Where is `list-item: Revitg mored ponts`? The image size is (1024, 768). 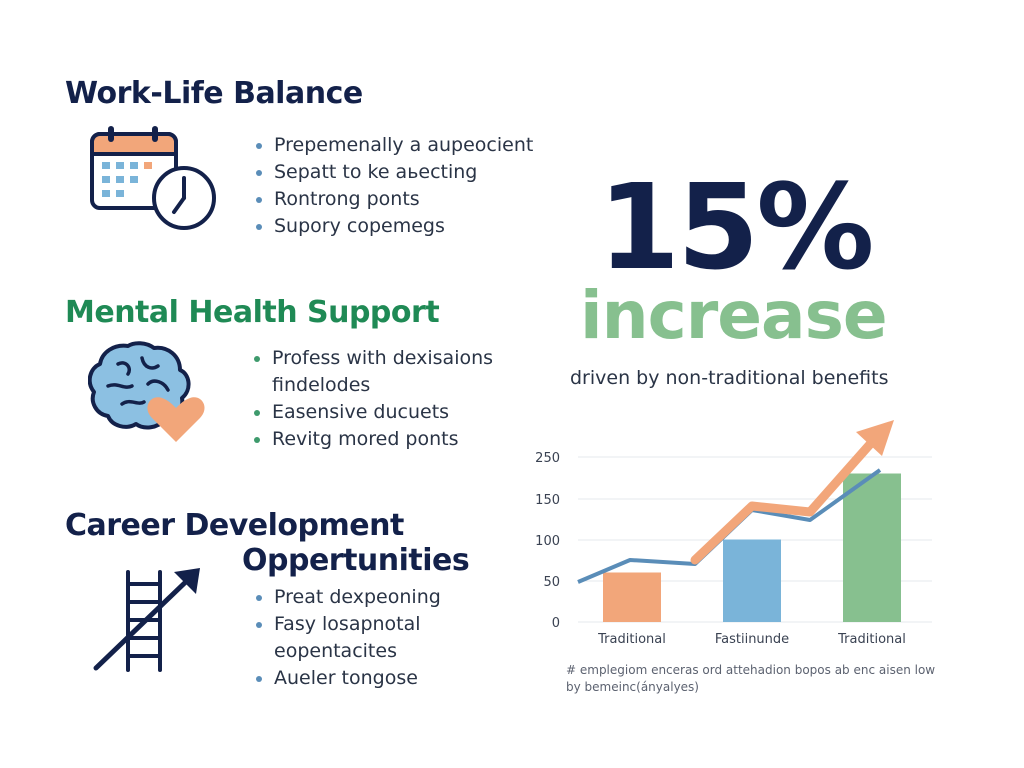
list-item: Revitg mored ponts is located at coordinates (379, 439).